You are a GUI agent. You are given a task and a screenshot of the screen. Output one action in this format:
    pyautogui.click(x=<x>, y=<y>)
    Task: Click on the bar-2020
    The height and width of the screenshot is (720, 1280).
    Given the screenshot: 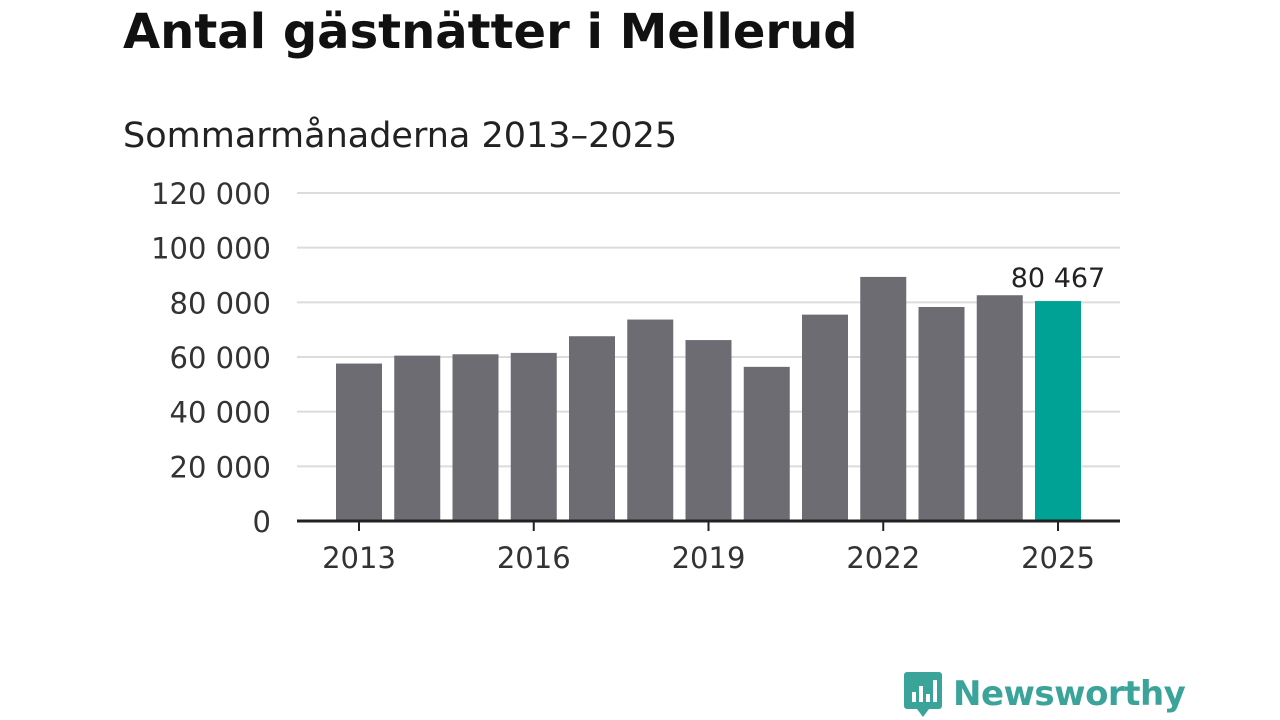 What is the action you would take?
    pyautogui.click(x=766, y=443)
    